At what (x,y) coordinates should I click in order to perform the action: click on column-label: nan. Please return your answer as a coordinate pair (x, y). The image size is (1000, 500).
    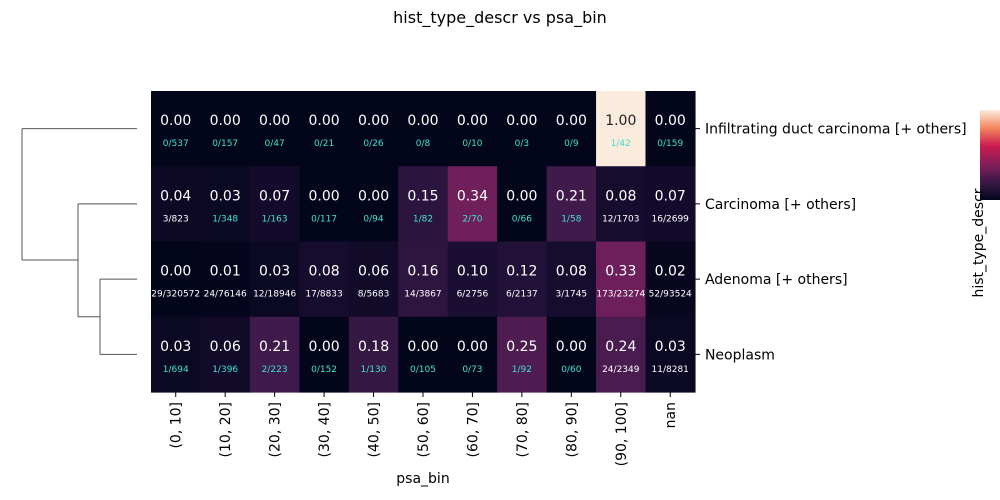
    Looking at the image, I should click on (671, 415).